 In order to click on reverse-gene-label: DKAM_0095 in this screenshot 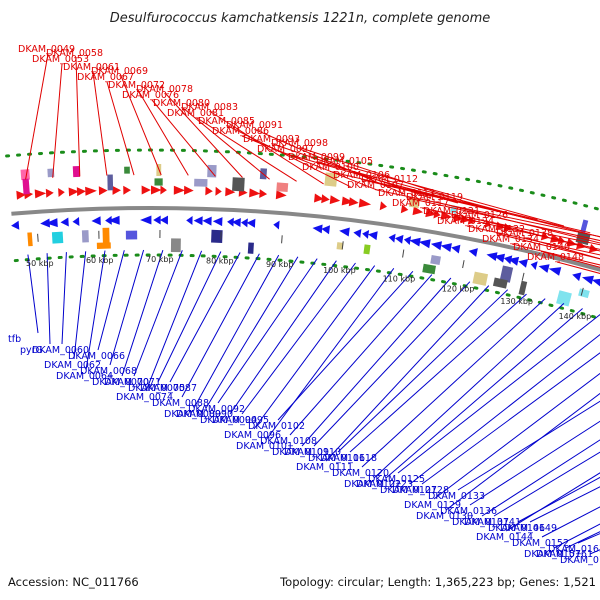, I will do `click(240, 420)`.